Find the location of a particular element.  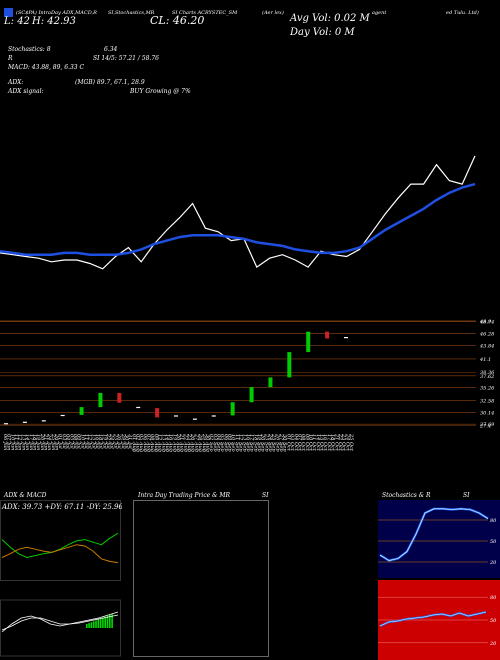

date-tick-label: 22 Oct is located at coordinates (340, 442).